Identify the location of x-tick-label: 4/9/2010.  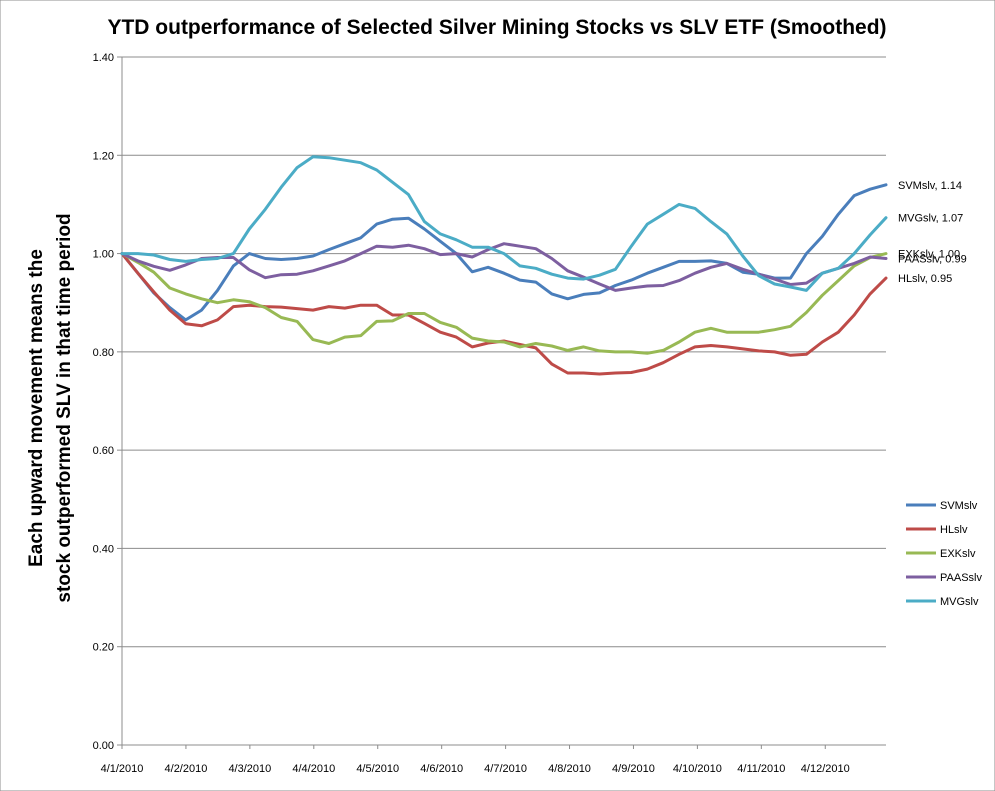
(633, 769).